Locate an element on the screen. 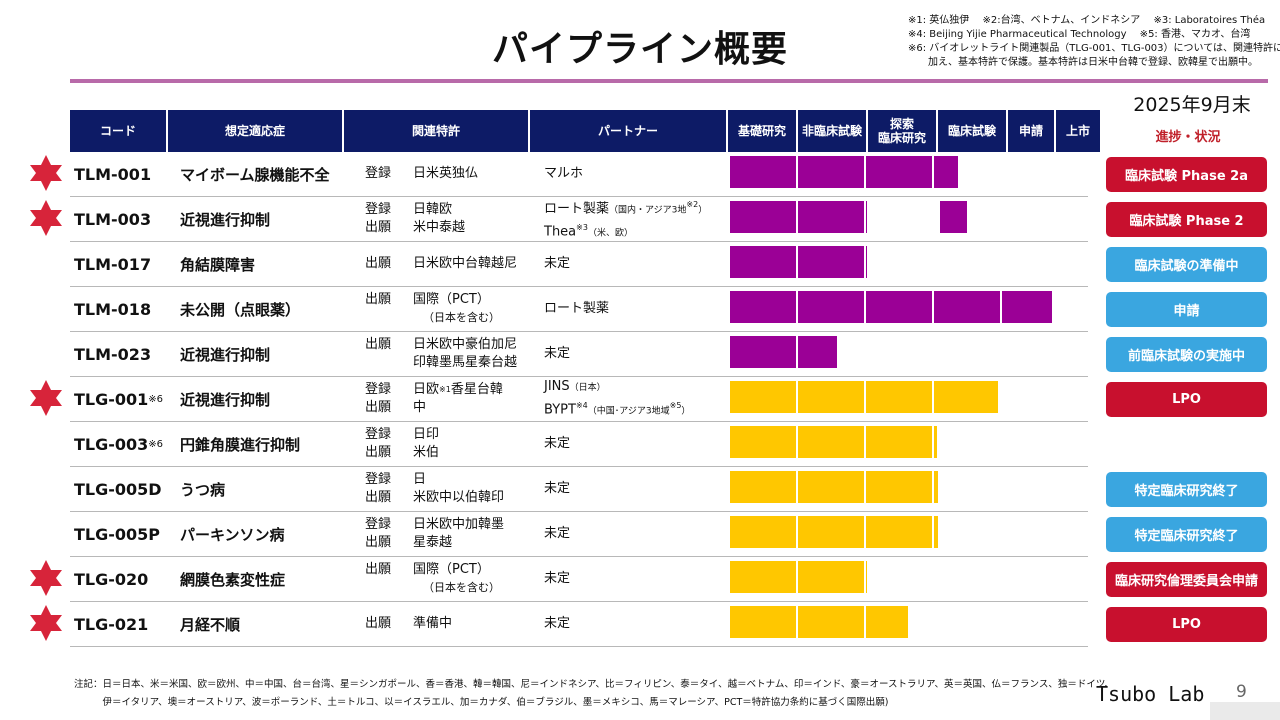 This screenshot has height=720, width=1280. product-code: TLM-001 is located at coordinates (112, 174).